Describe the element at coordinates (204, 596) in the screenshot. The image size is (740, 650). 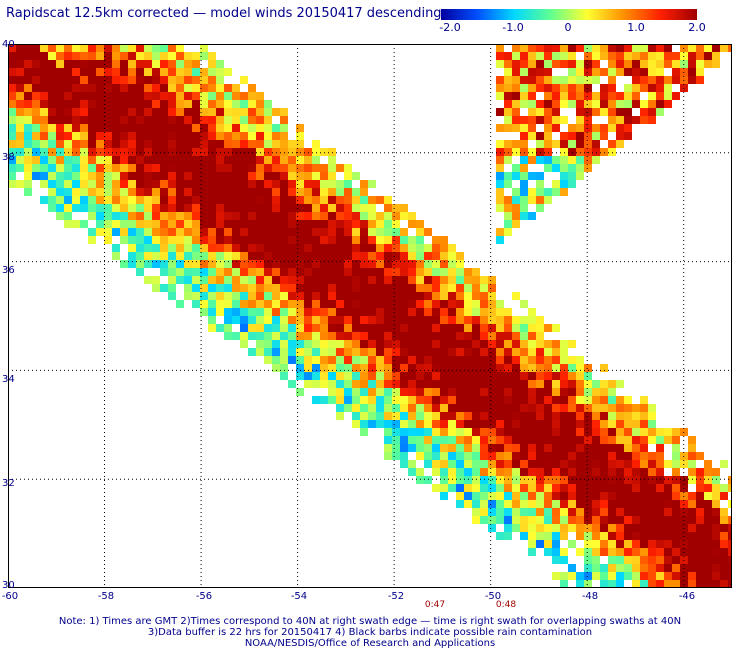
I see `lon-label: -56` at that location.